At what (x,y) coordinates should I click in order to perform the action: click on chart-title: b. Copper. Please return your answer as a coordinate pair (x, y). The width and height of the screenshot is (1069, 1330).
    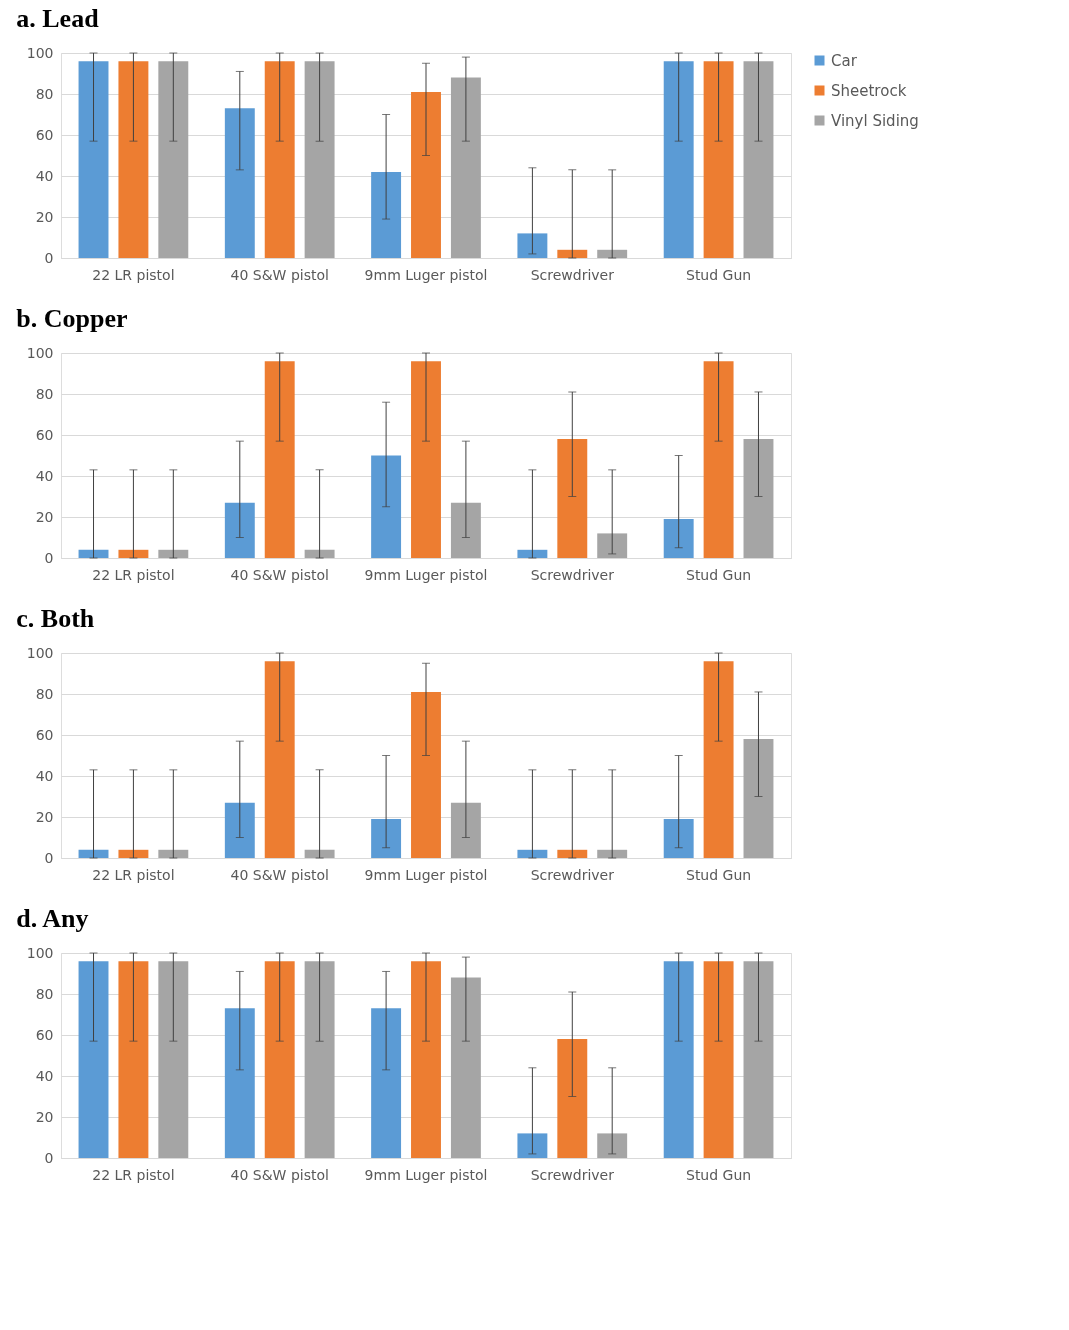
    Looking at the image, I should click on (72, 318).